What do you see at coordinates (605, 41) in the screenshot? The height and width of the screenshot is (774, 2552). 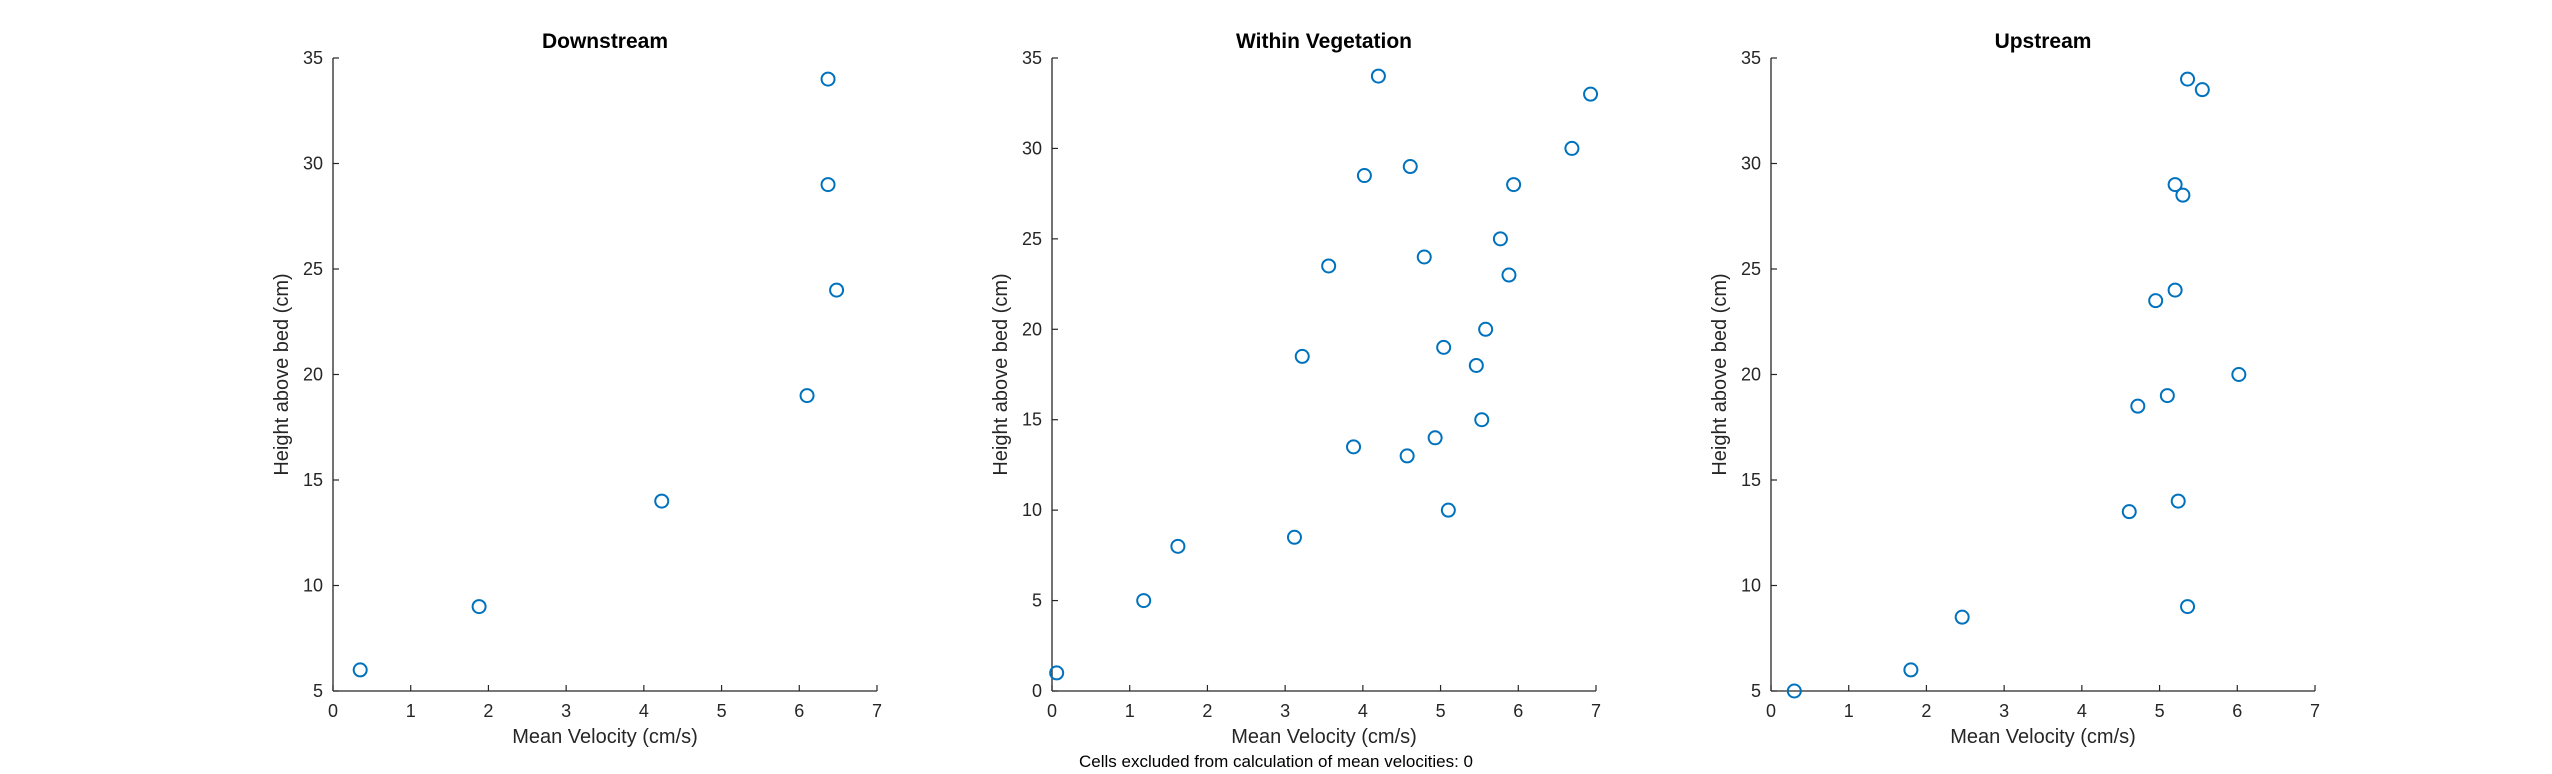 I see `chart-title-downstream: Downstream` at bounding box center [605, 41].